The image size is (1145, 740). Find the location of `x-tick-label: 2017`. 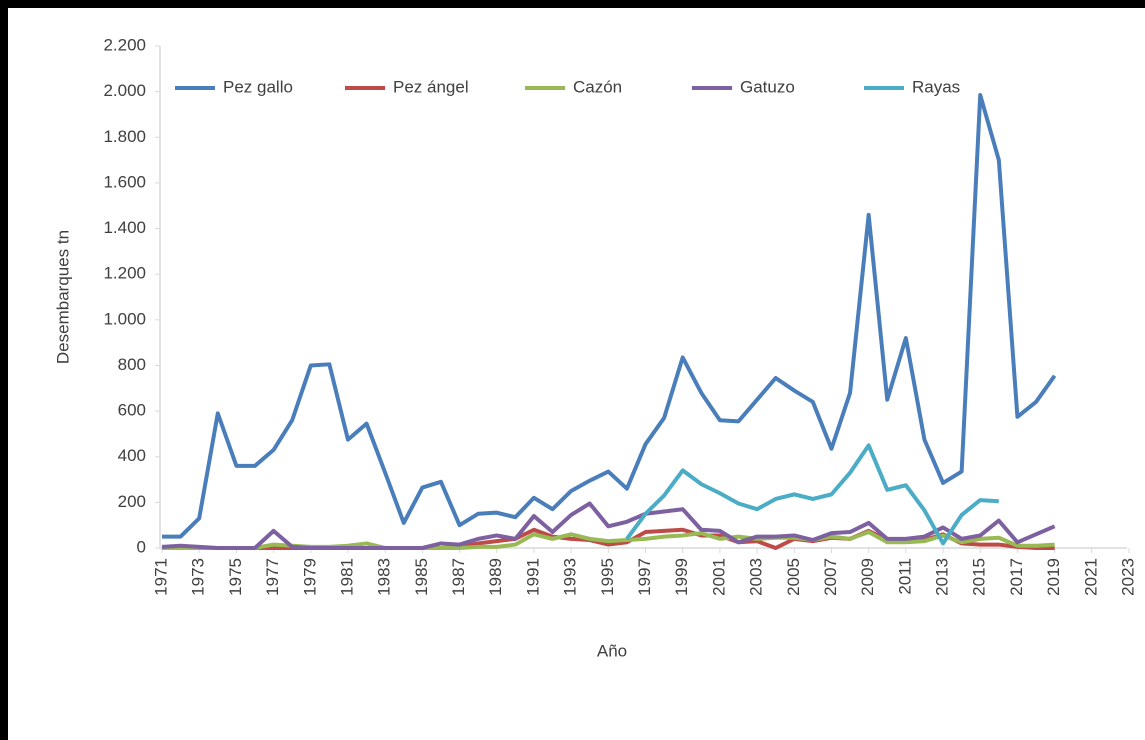

x-tick-label: 2017 is located at coordinates (1016, 577).